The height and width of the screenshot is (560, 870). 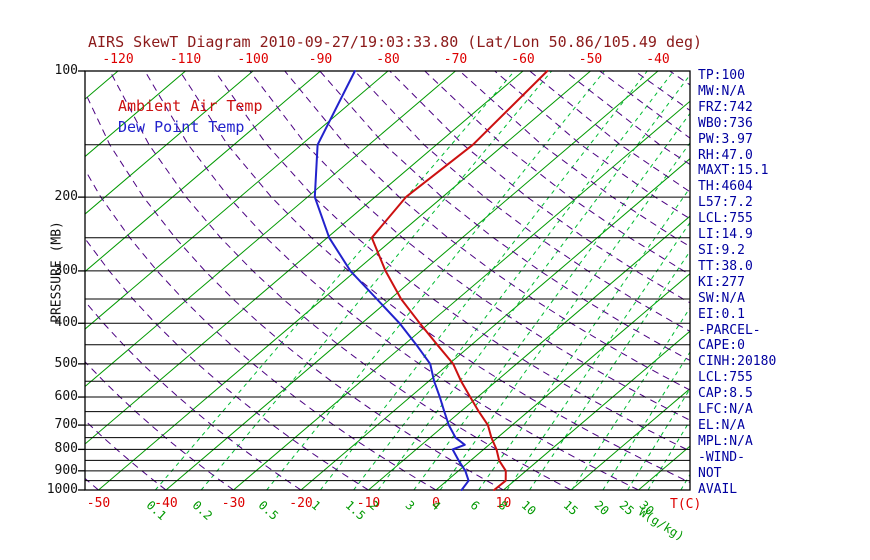 What do you see at coordinates (185, 59) in the screenshot?
I see `top-temp-tick: -110` at bounding box center [185, 59].